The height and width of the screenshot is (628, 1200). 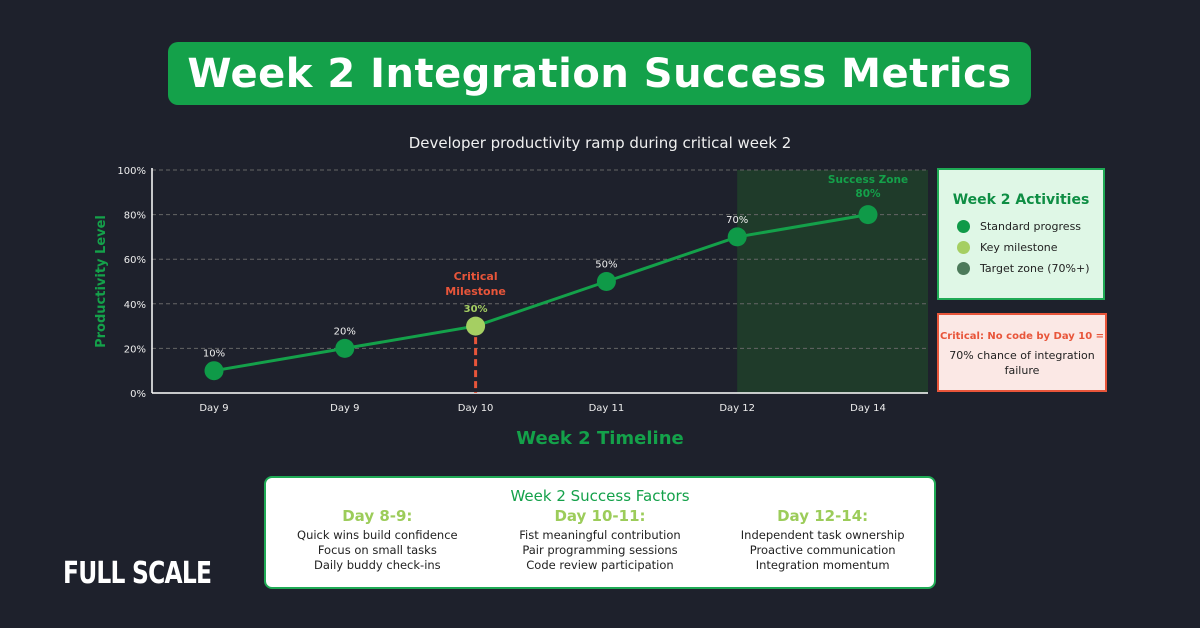 I want to click on data-label: 20%, so click(x=345, y=331).